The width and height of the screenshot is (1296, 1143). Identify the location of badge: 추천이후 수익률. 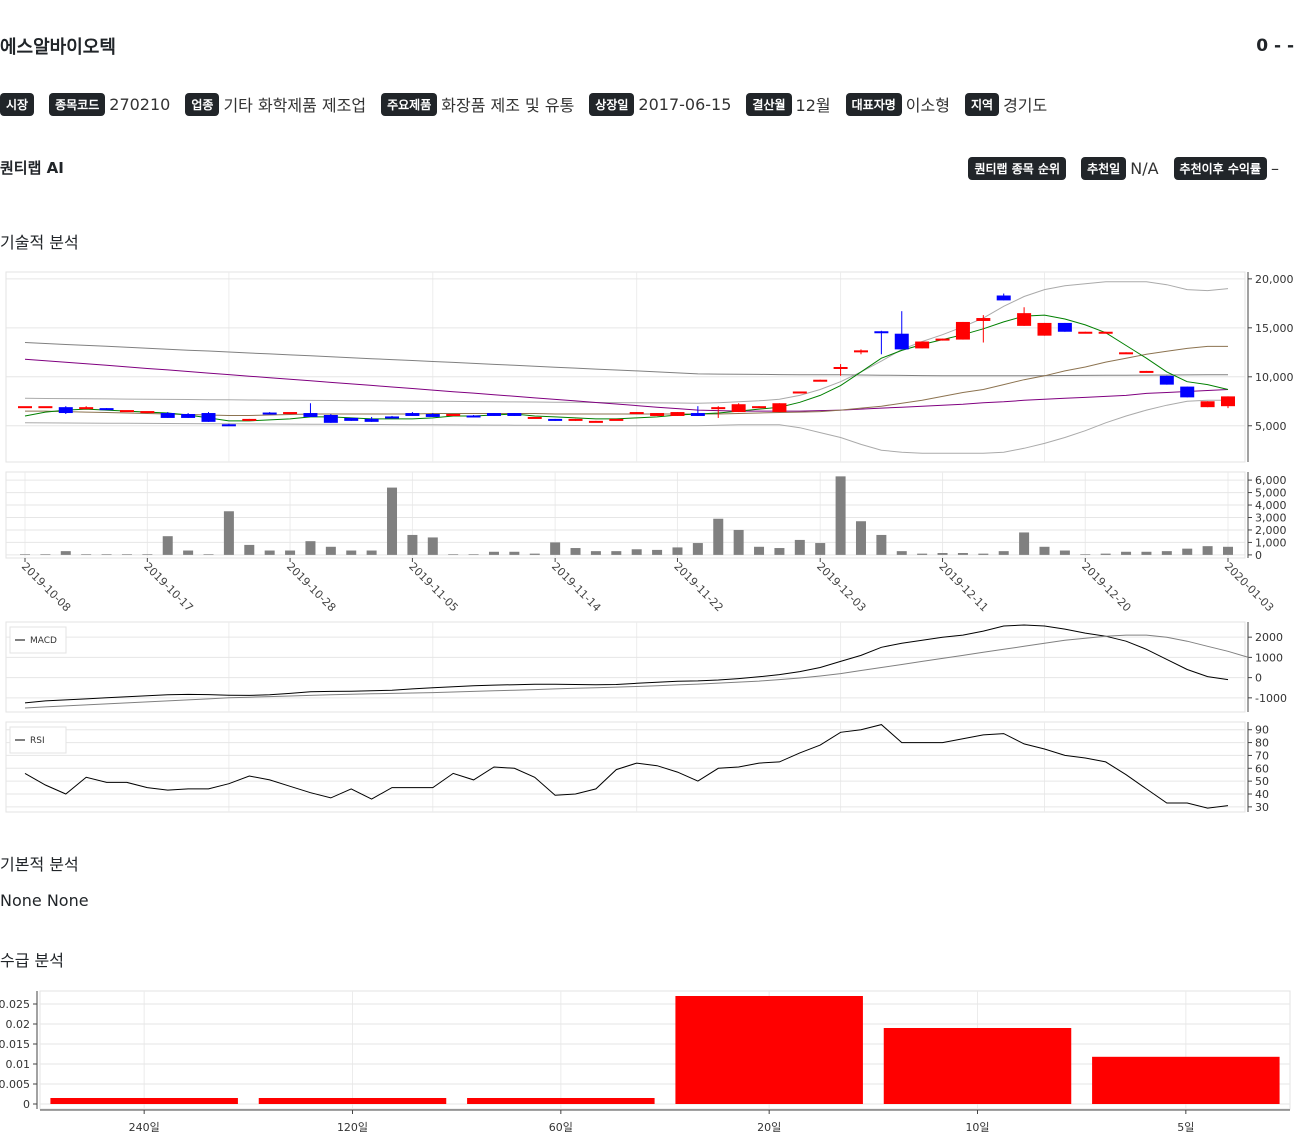
(1220, 168).